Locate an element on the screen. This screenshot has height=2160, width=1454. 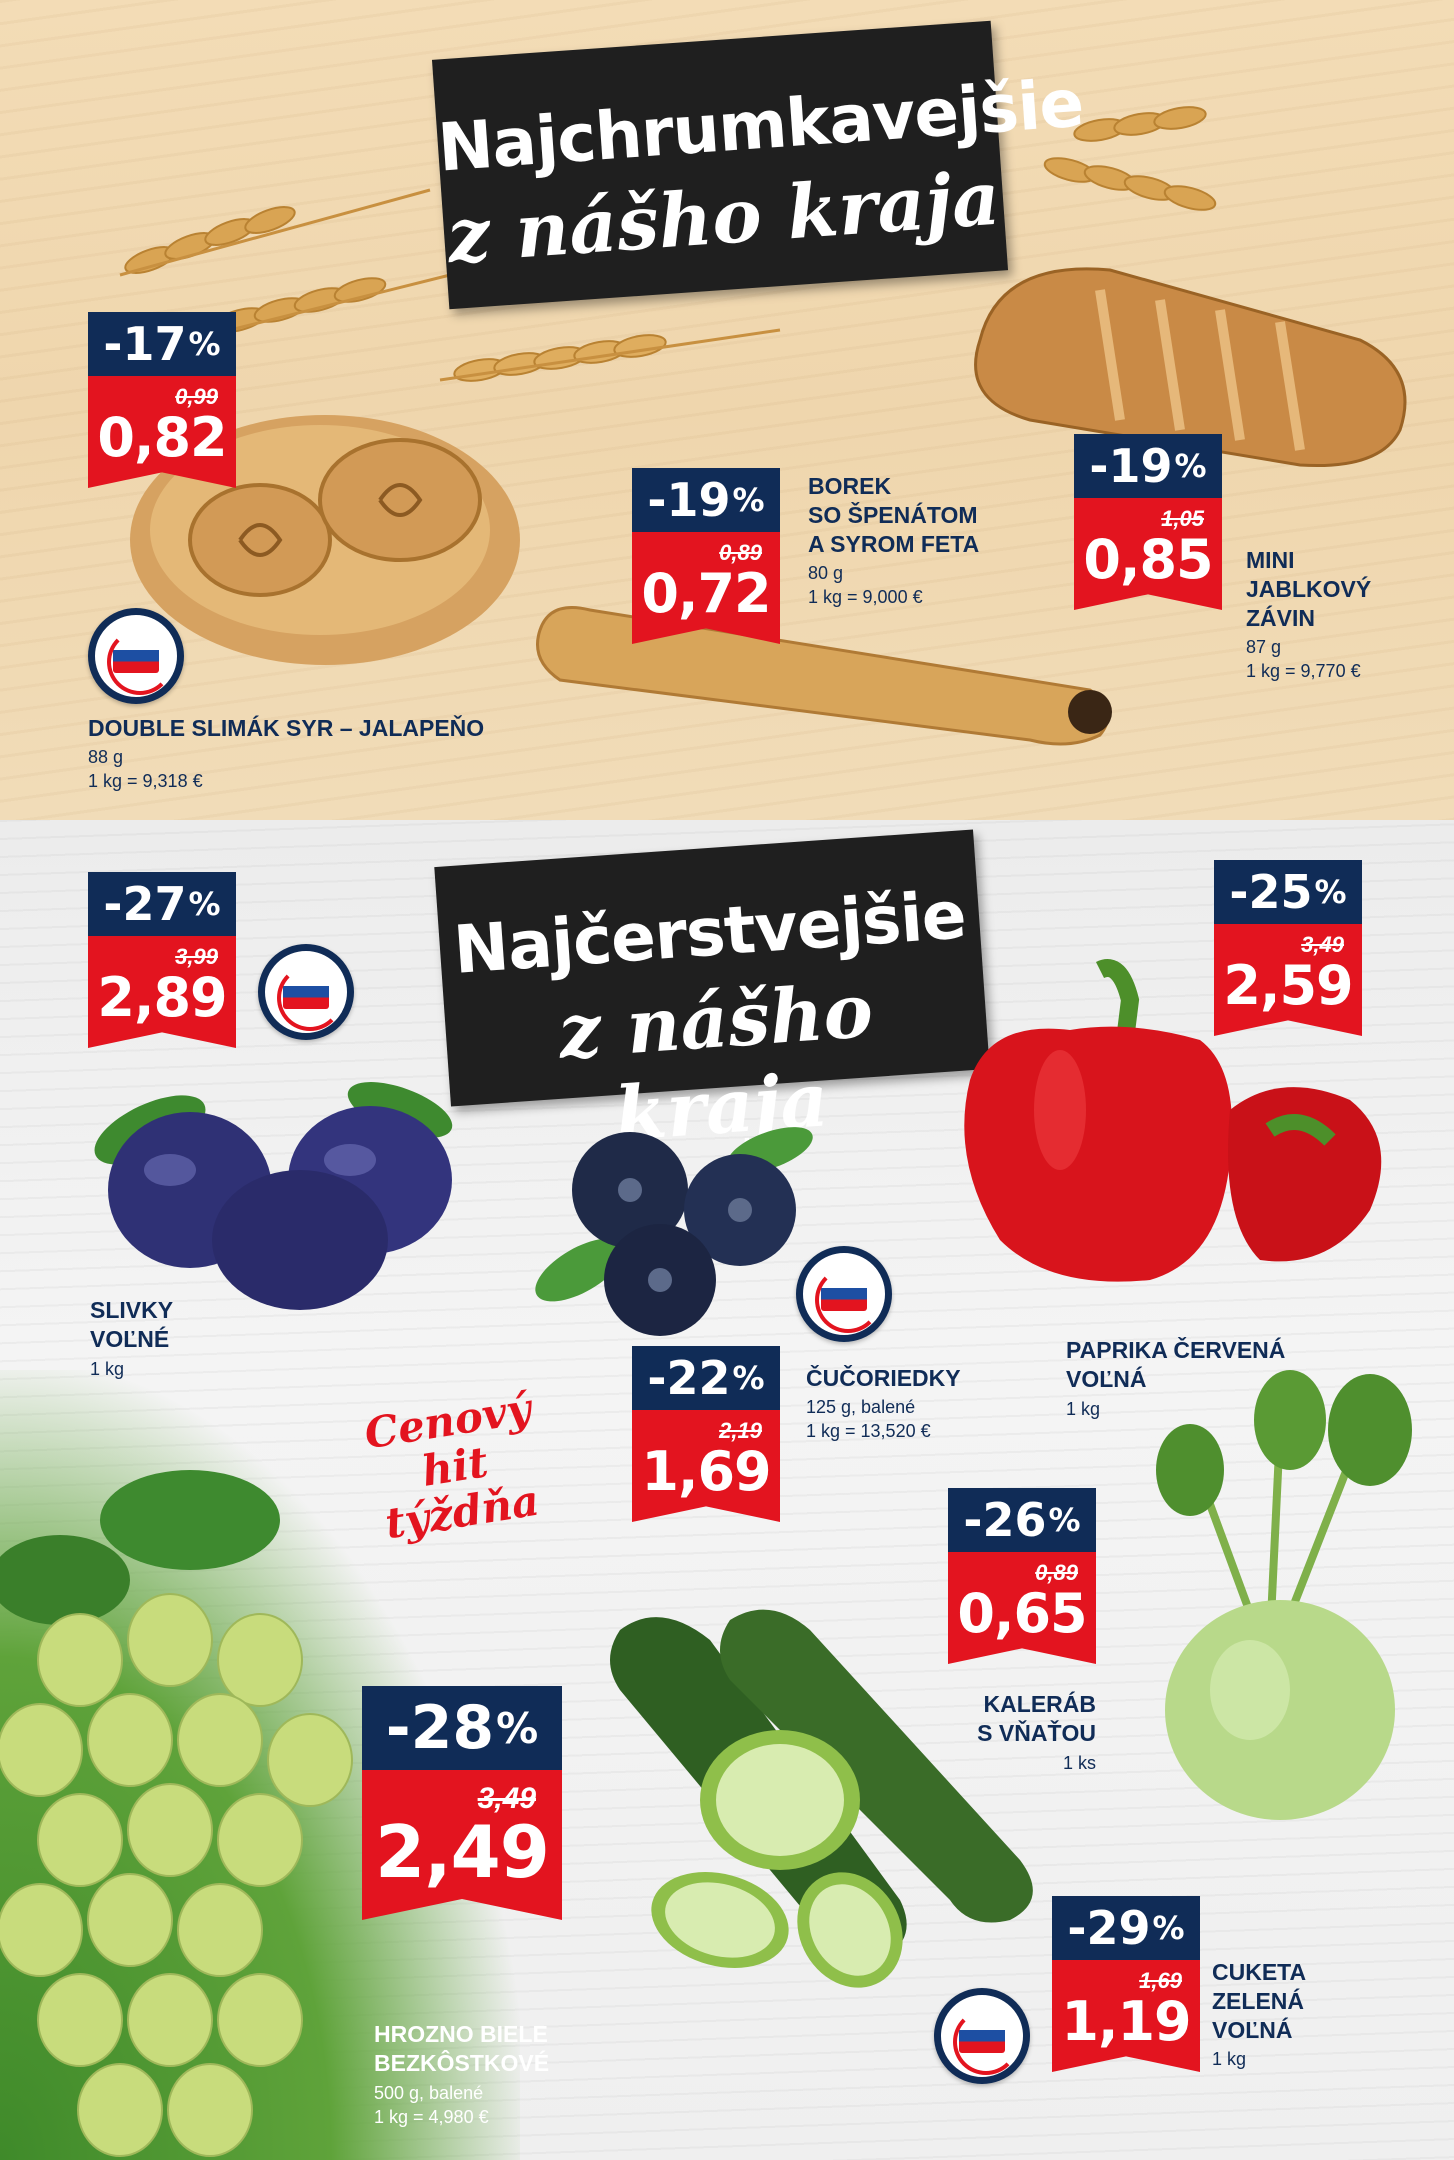
product-weight-cuketa: 1 kg is located at coordinates (1229, 2059).